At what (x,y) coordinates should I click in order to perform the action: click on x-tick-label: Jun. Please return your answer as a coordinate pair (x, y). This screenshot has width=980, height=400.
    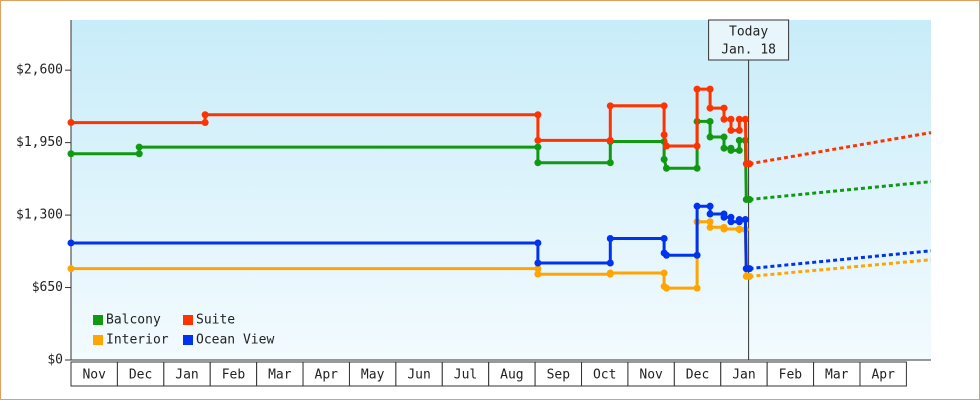
    Looking at the image, I should click on (418, 375).